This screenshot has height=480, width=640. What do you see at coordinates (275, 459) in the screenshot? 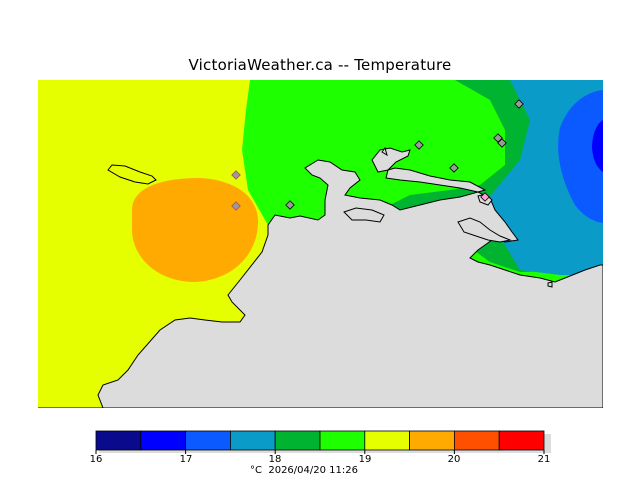
I see `colorbar-tick-label: 18` at bounding box center [275, 459].